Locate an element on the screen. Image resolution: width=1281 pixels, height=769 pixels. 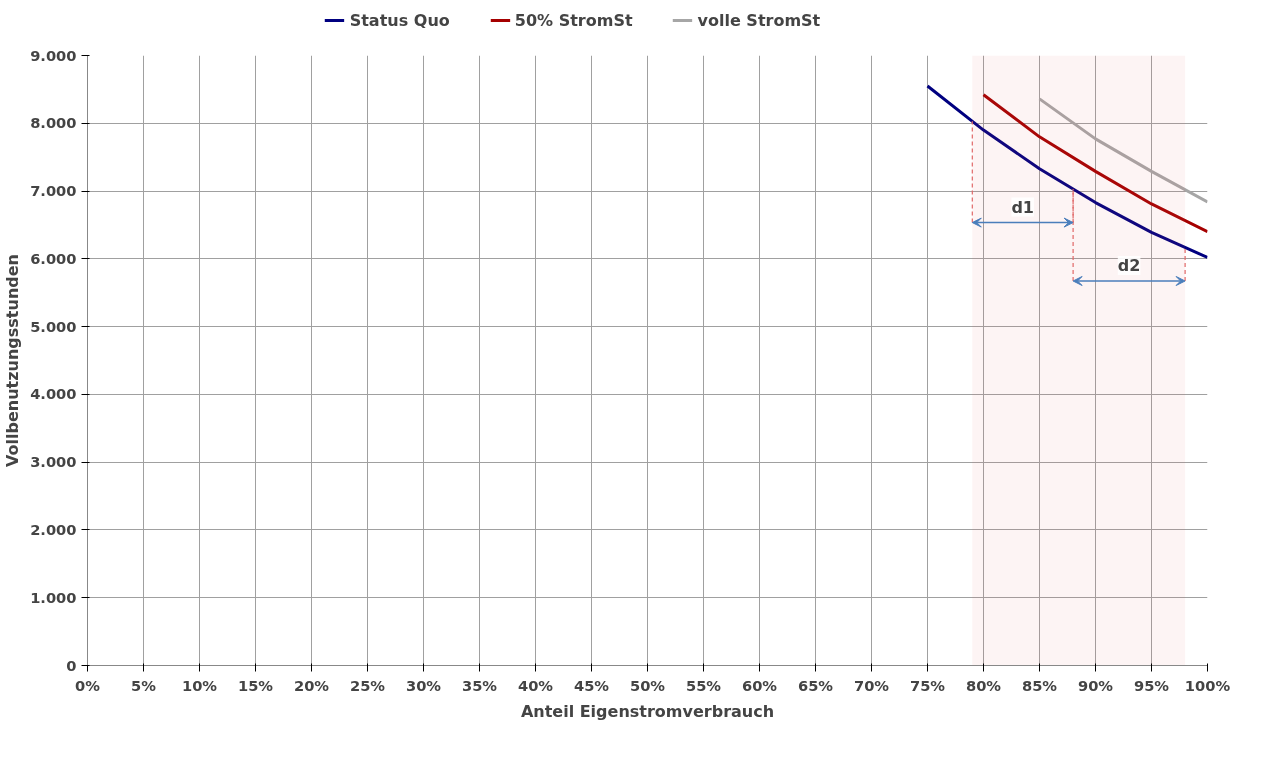
y-tick-label: 0 is located at coordinates (71, 665).